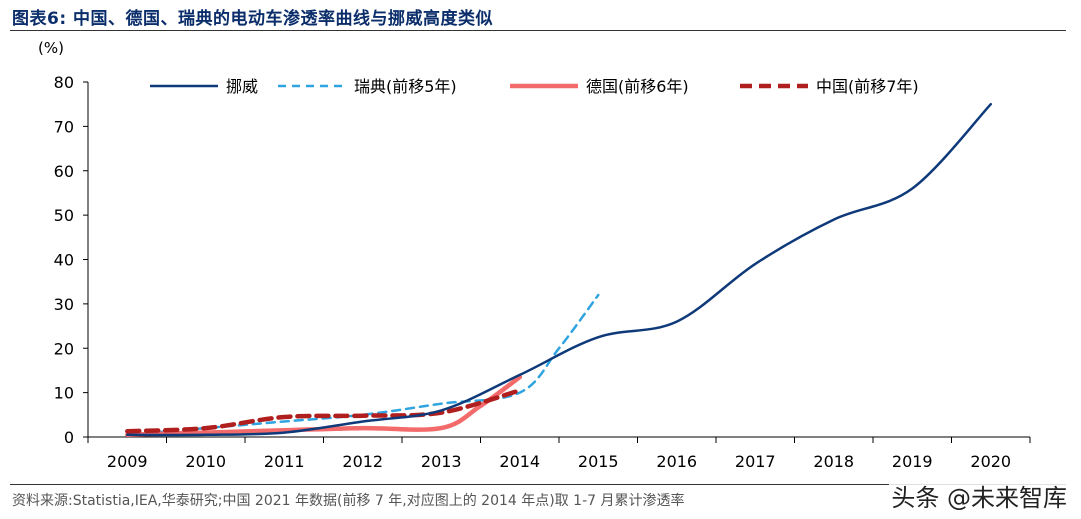 Image resolution: width=1081 pixels, height=519 pixels. What do you see at coordinates (990, 461) in the screenshot?
I see `x-tick-label: 2020` at bounding box center [990, 461].